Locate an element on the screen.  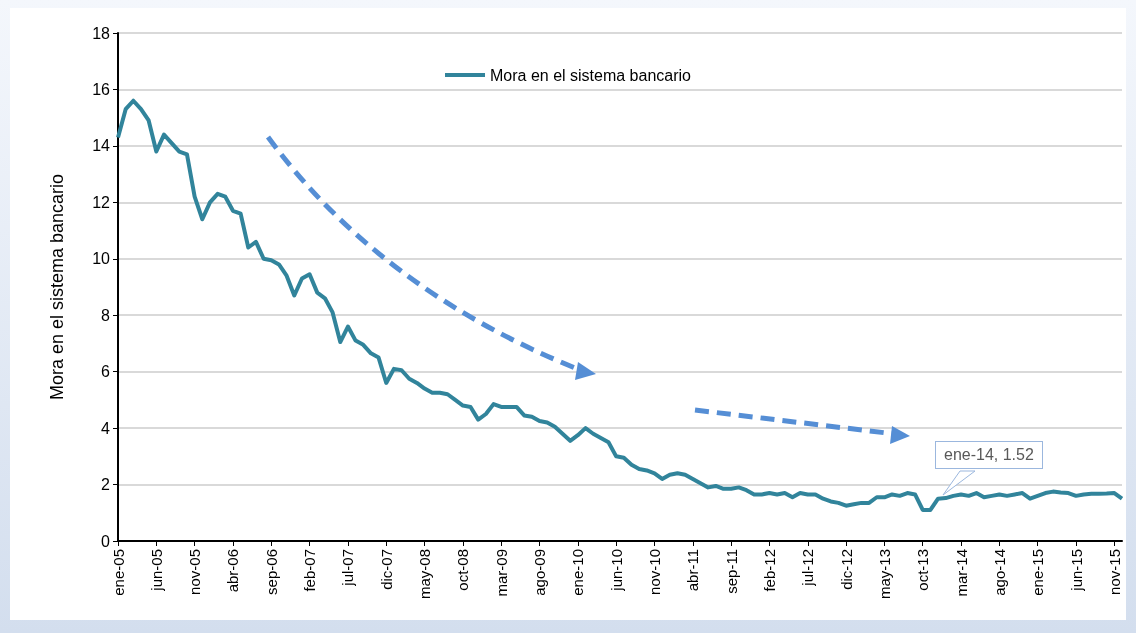
x-tick-label: oct-08 is located at coordinates (463, 570).